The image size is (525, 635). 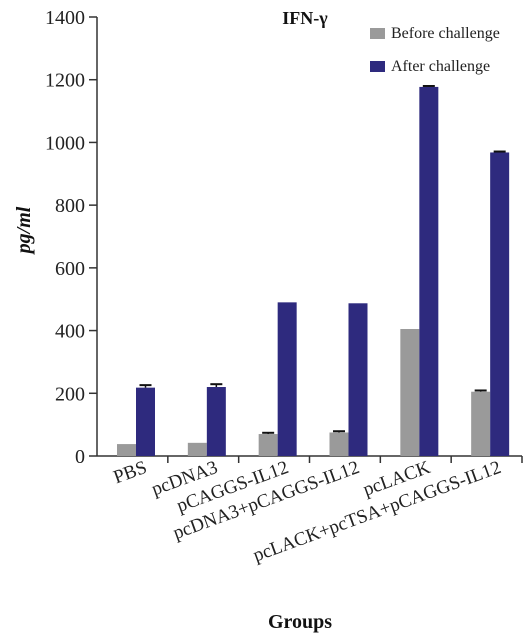 What do you see at coordinates (80, 457) in the screenshot?
I see `y-tick-label: 0` at bounding box center [80, 457].